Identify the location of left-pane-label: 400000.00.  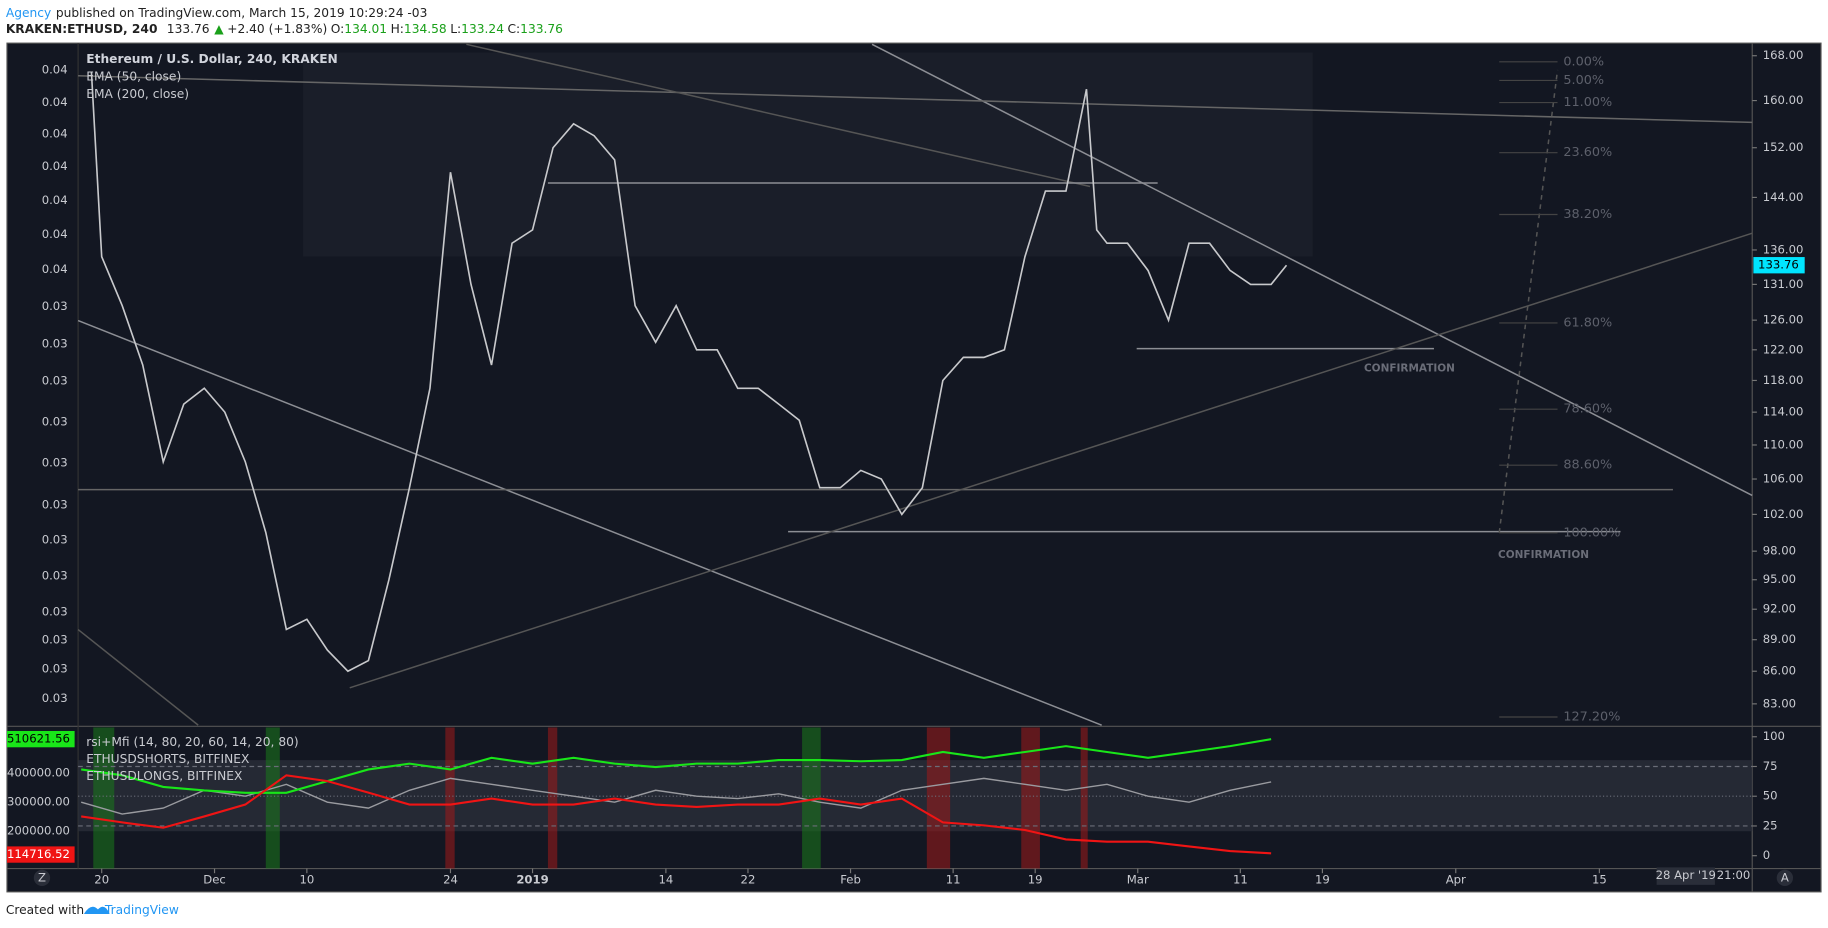
(38, 772).